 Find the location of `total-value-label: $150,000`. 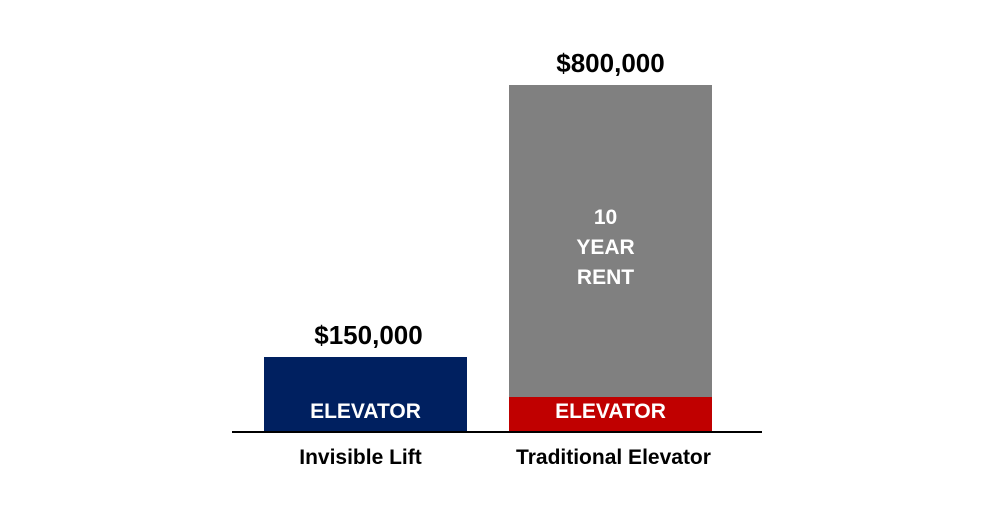

total-value-label: $150,000 is located at coordinates (368, 335).